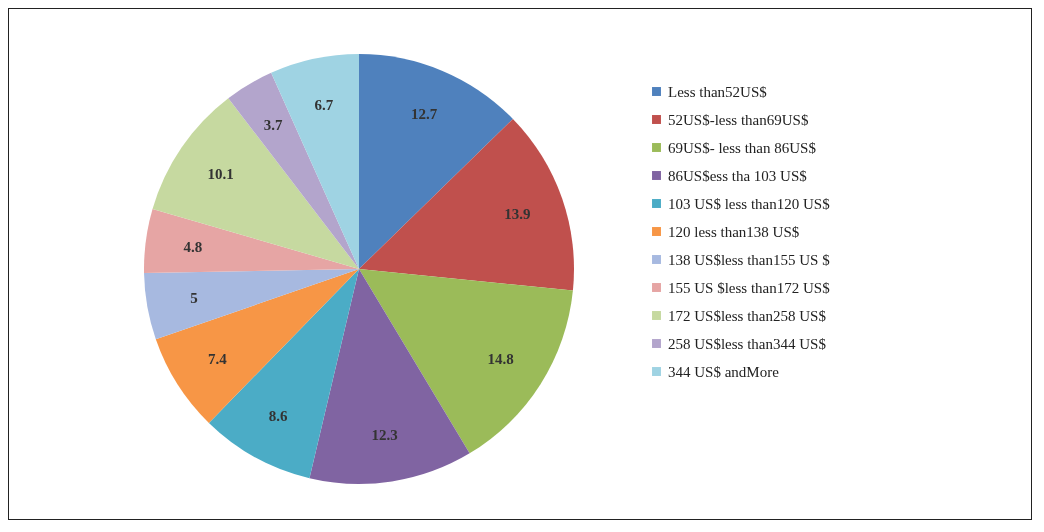  Describe the element at coordinates (517, 213) in the screenshot. I see `data-label: 13.9` at that location.